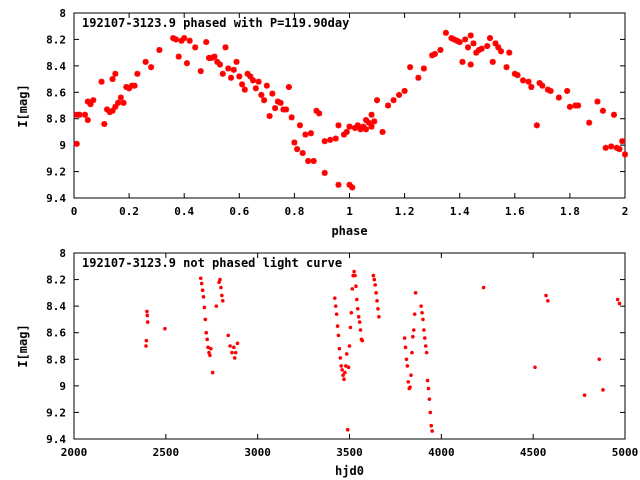 The height and width of the screenshot is (480, 640). I want to click on x-tick-label: 3500, so click(349, 452).